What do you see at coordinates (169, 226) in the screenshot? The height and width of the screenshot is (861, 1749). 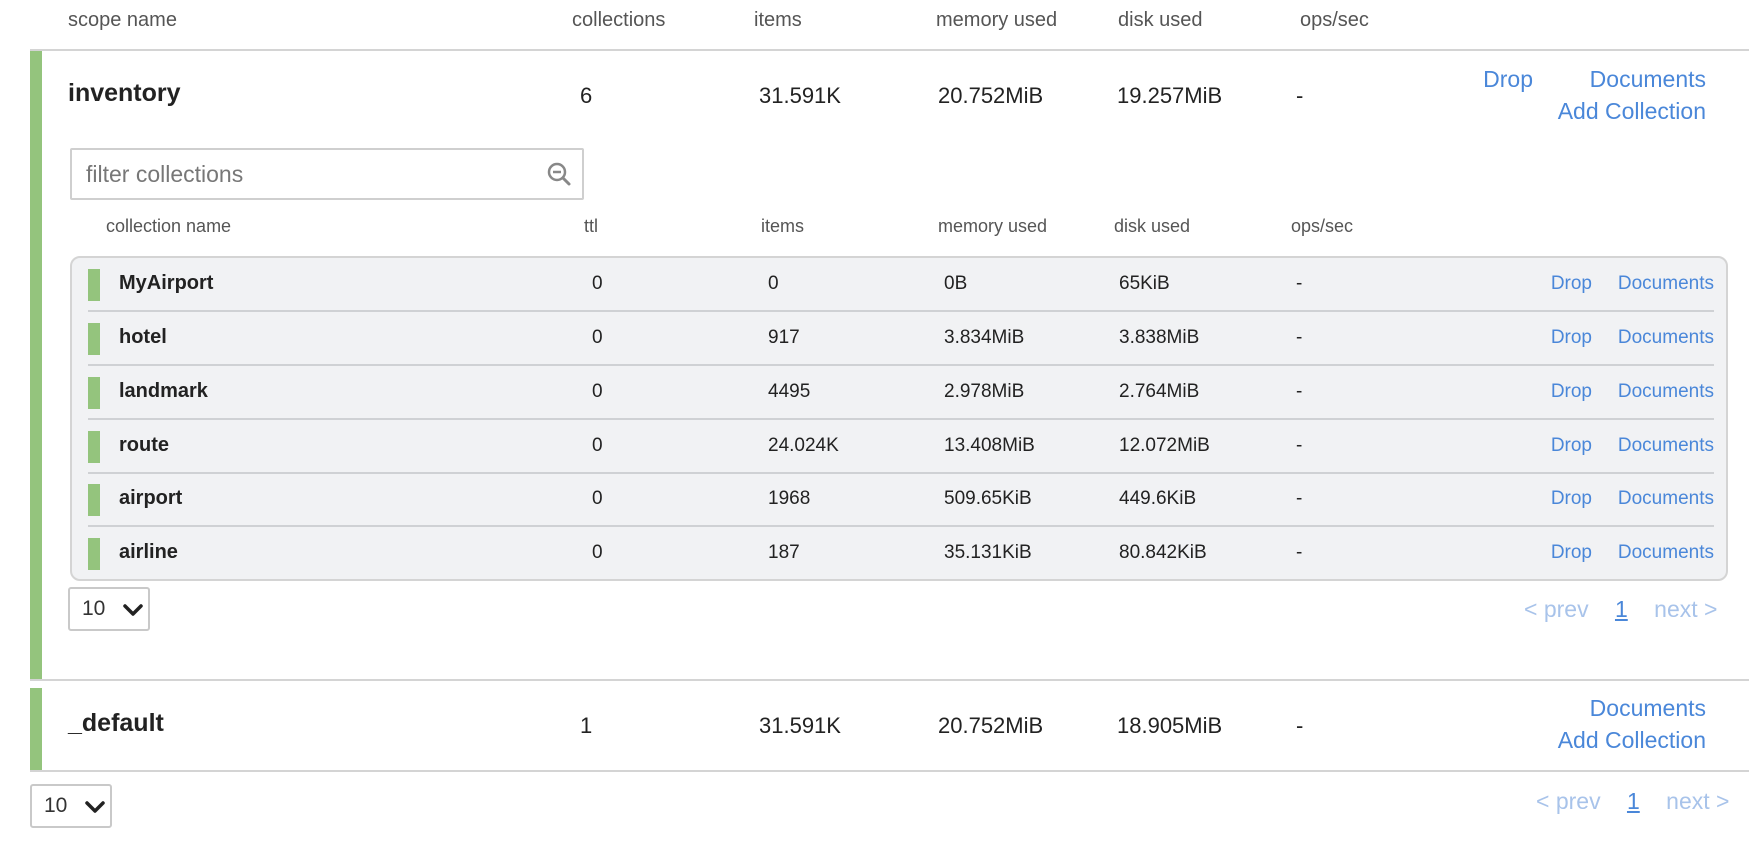 I see `header-collection-name: collection name` at bounding box center [169, 226].